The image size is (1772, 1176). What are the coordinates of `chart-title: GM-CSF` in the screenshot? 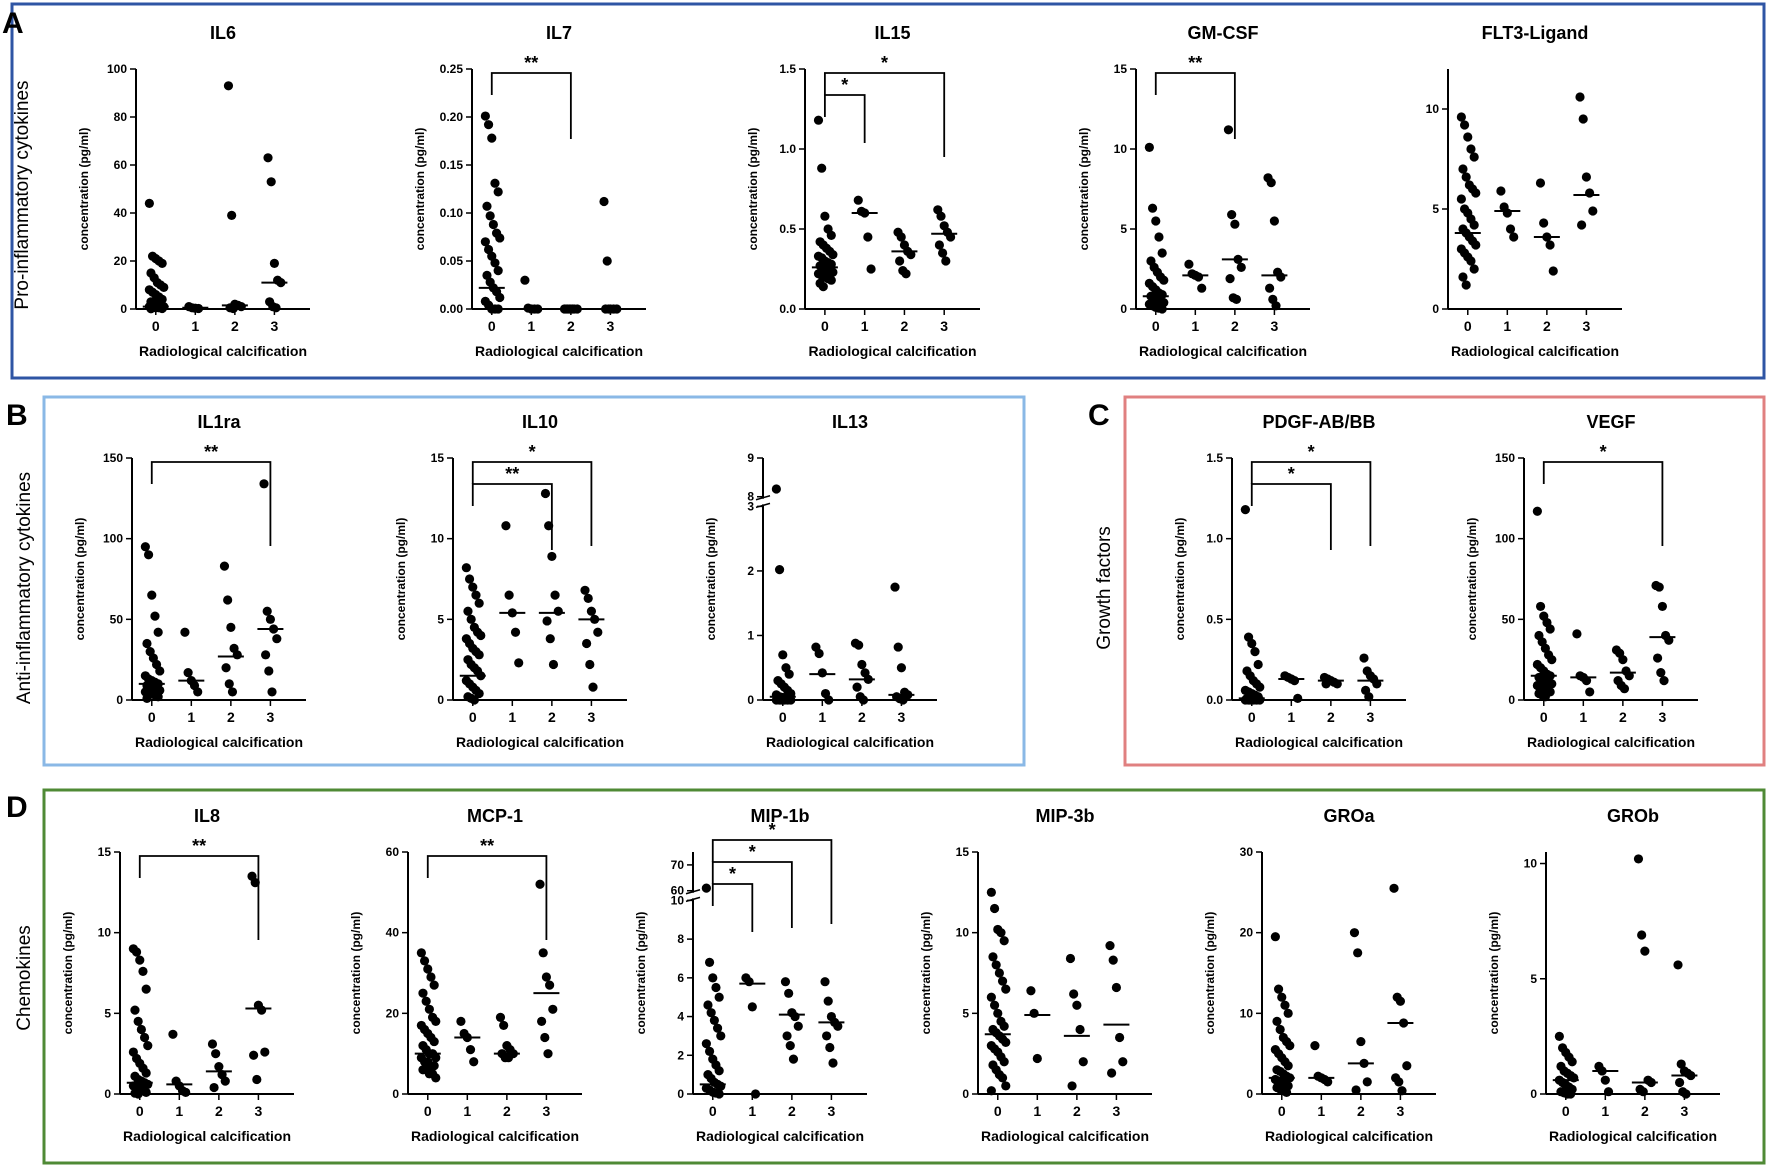 It's located at (1223, 33).